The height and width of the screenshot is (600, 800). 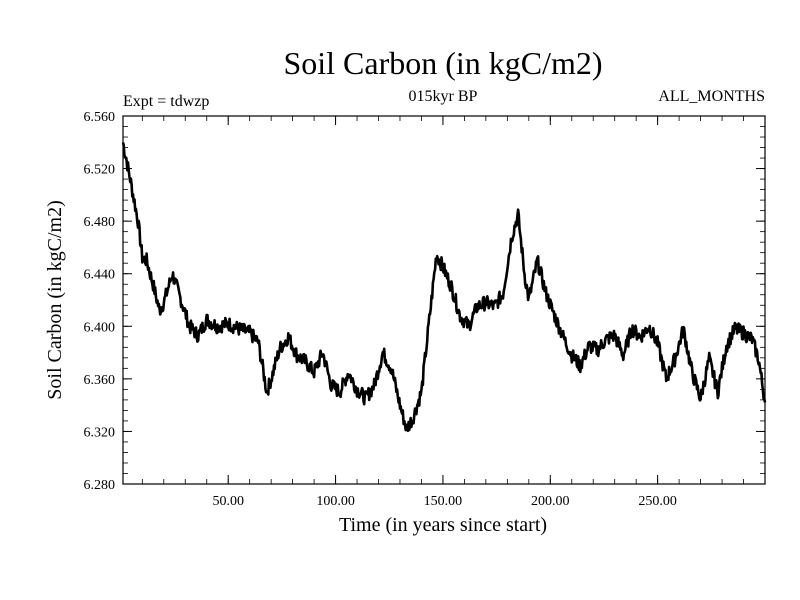 What do you see at coordinates (228, 501) in the screenshot?
I see `x-tick-label: 50.00` at bounding box center [228, 501].